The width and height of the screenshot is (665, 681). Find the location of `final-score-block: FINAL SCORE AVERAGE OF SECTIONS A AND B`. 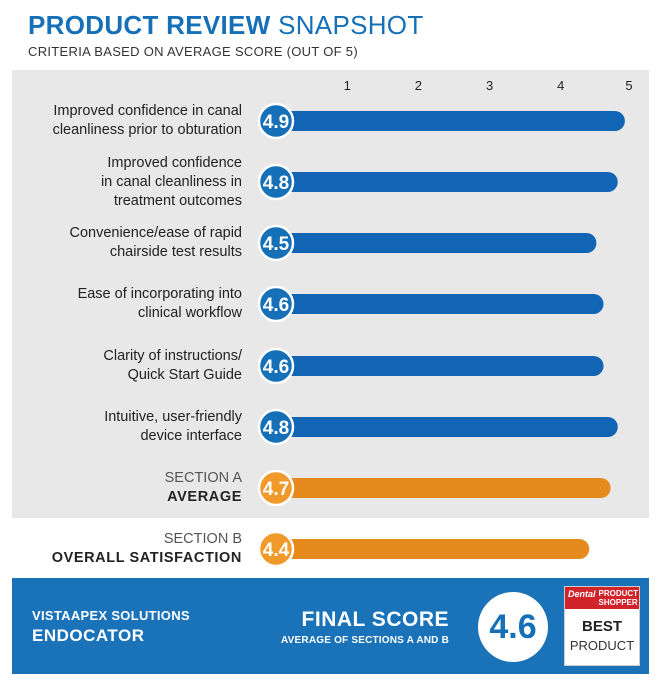

final-score-block: FINAL SCORE AVERAGE OF SECTIONS A AND B is located at coordinates (365, 627).